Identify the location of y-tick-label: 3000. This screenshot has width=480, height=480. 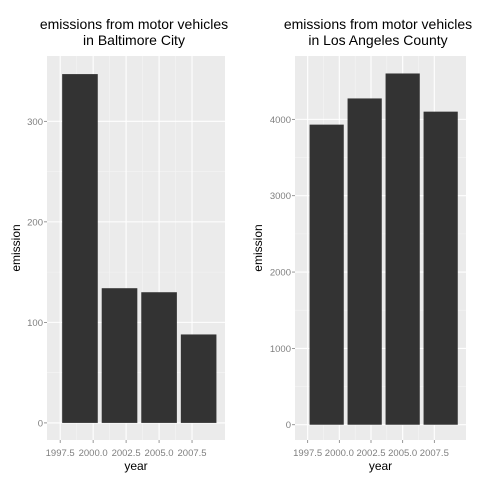
(280, 196).